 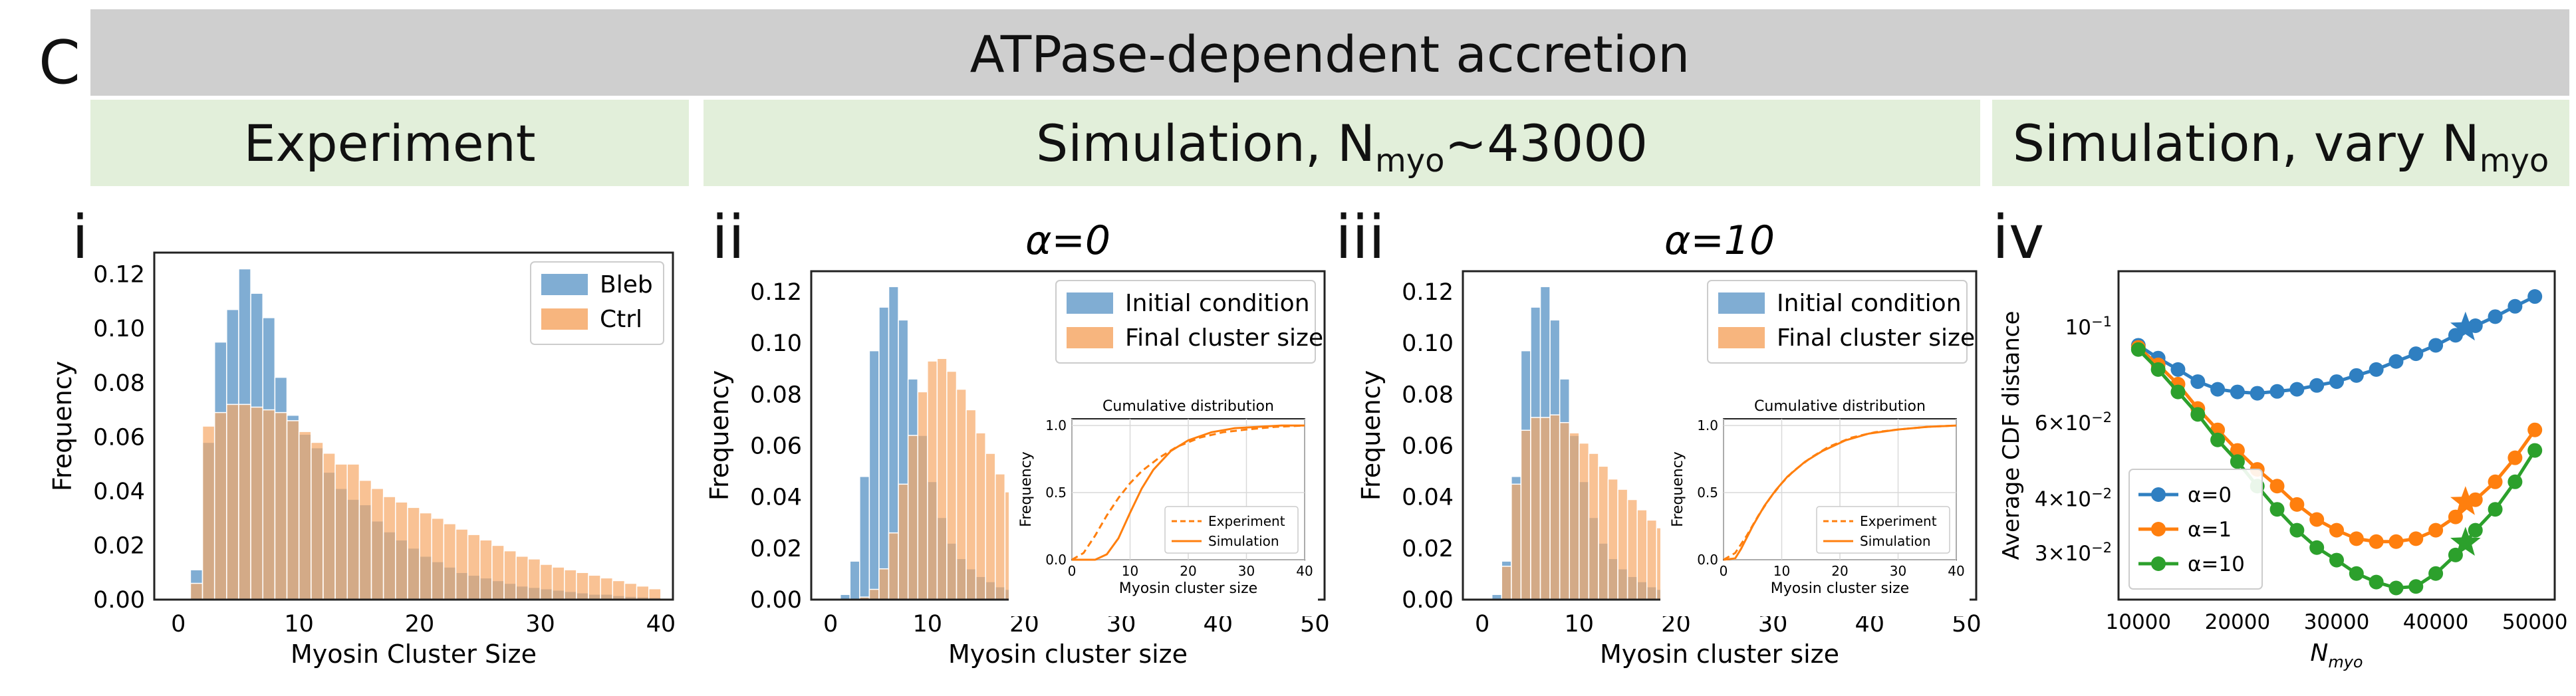 I want to click on inset-y-tick-label: 0.0, so click(x=1056, y=560).